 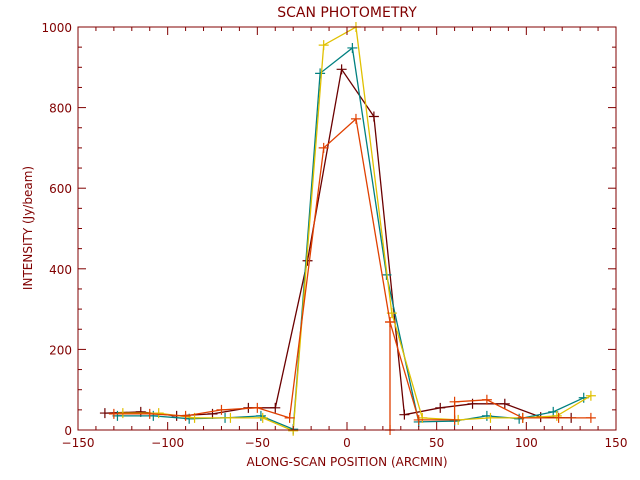 What do you see at coordinates (257, 443) in the screenshot?
I see `x-tick-label: −50` at bounding box center [257, 443].